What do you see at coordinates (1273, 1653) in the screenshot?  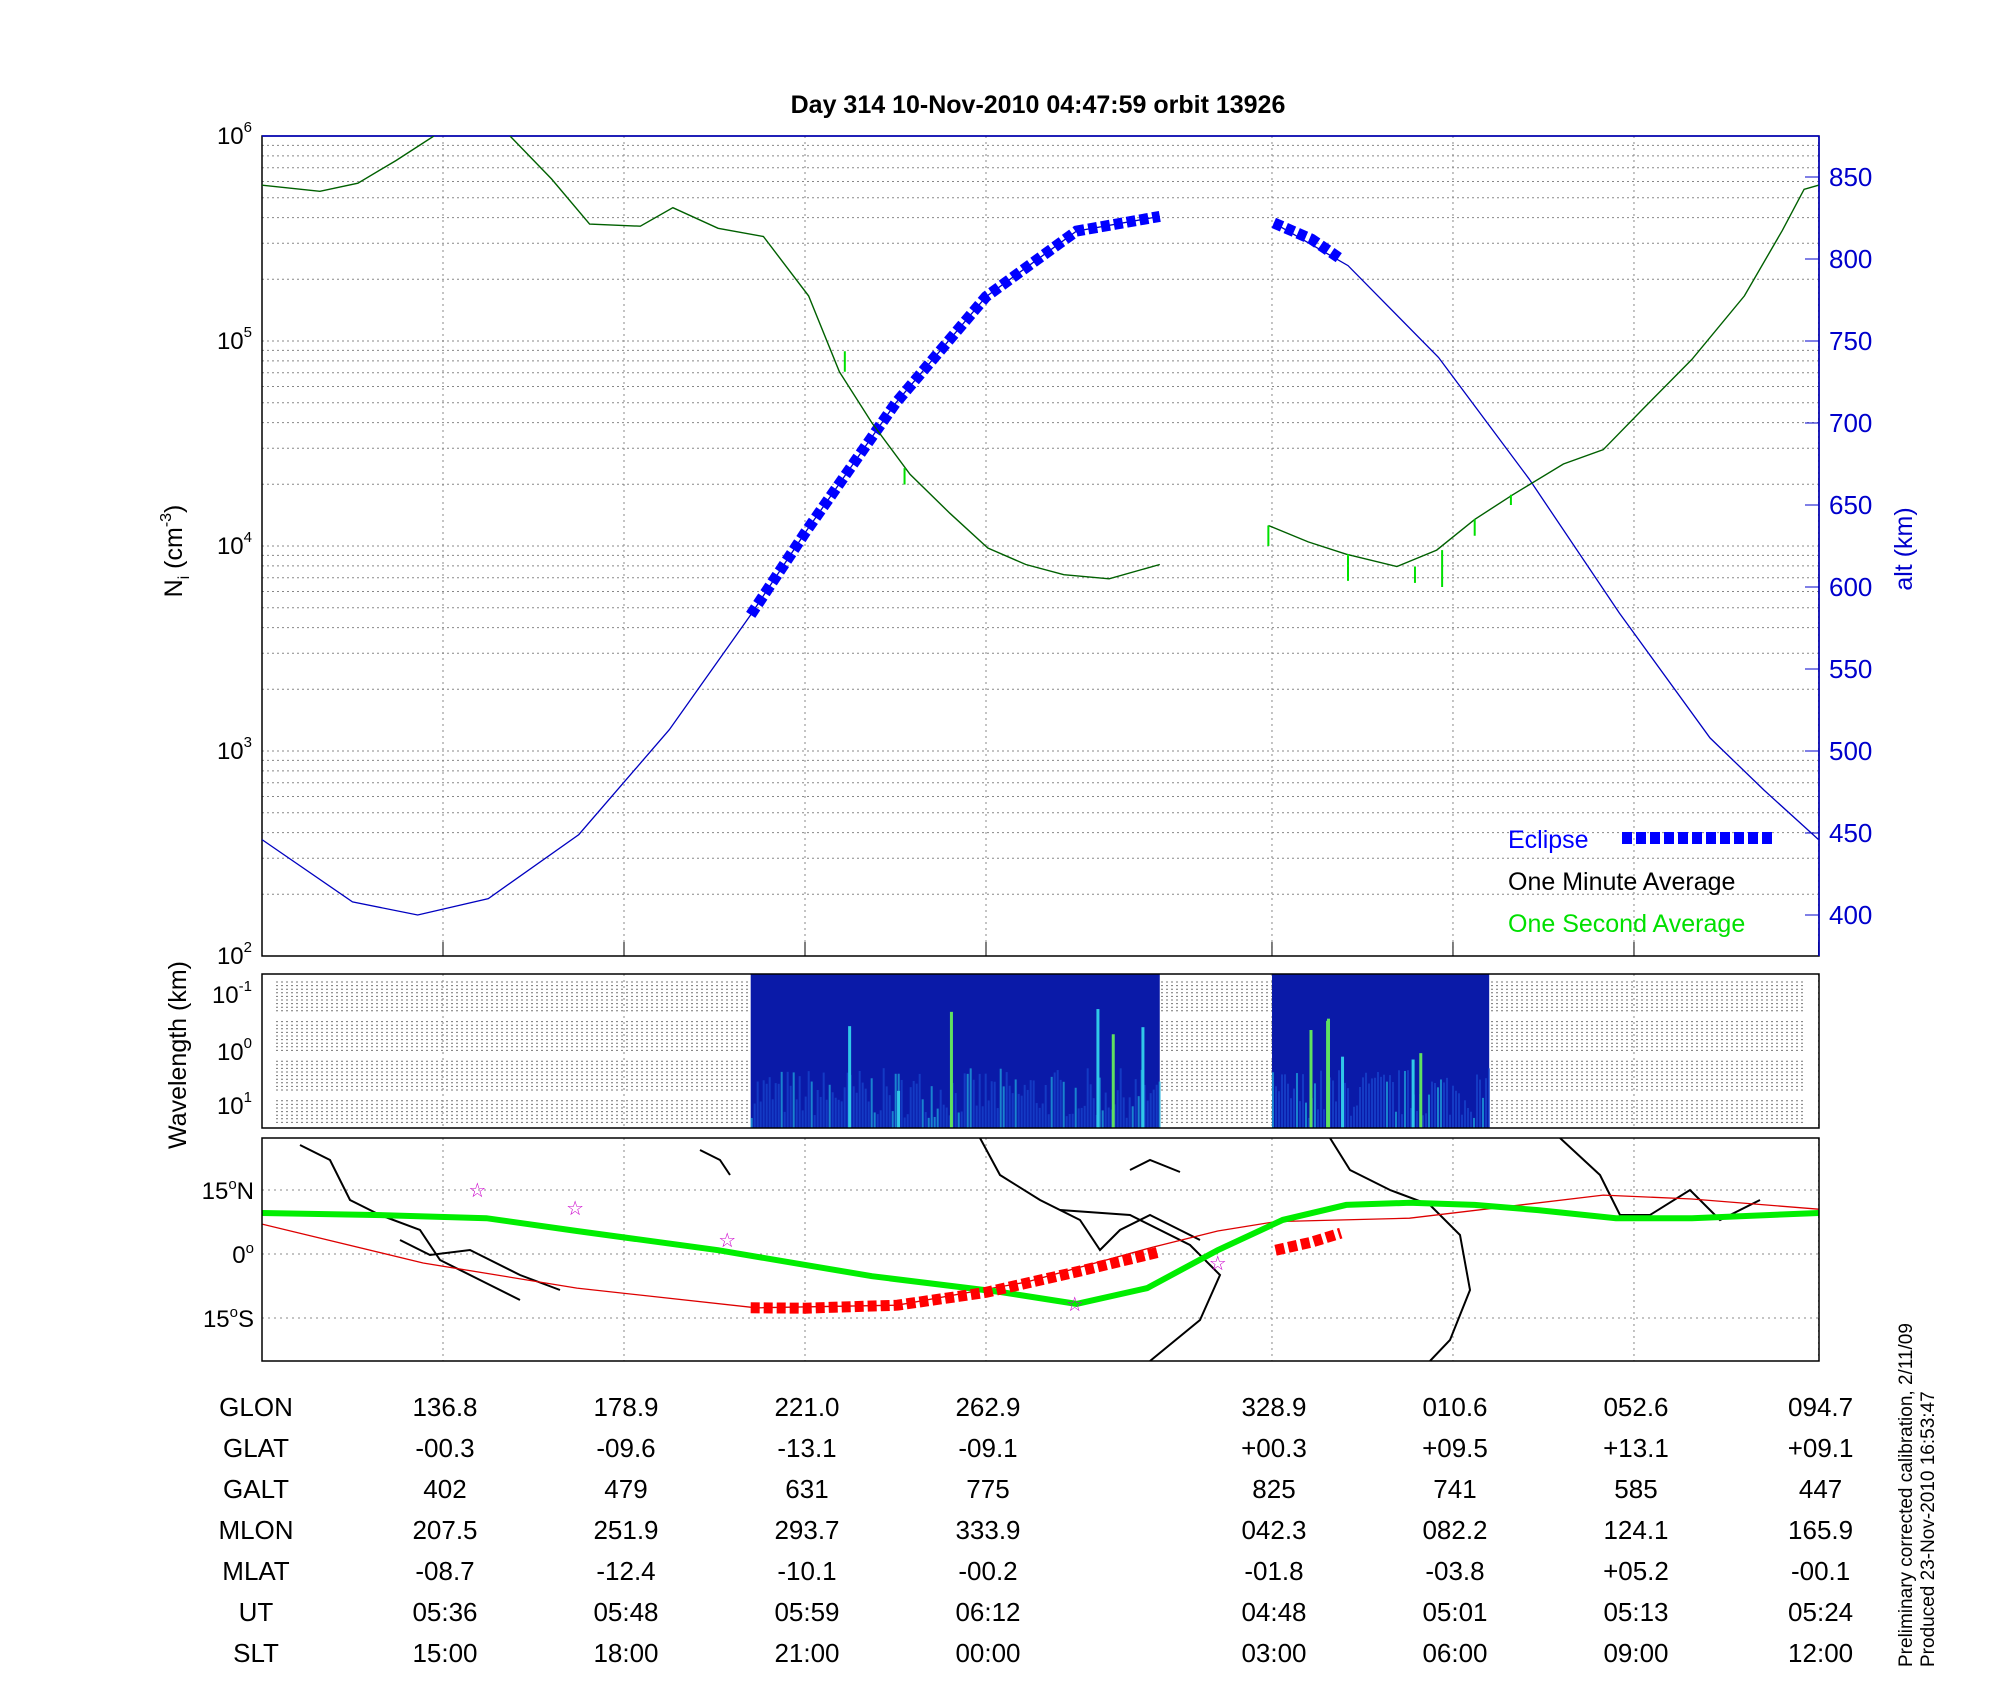 I see `table-cell: 03:00` at bounding box center [1273, 1653].